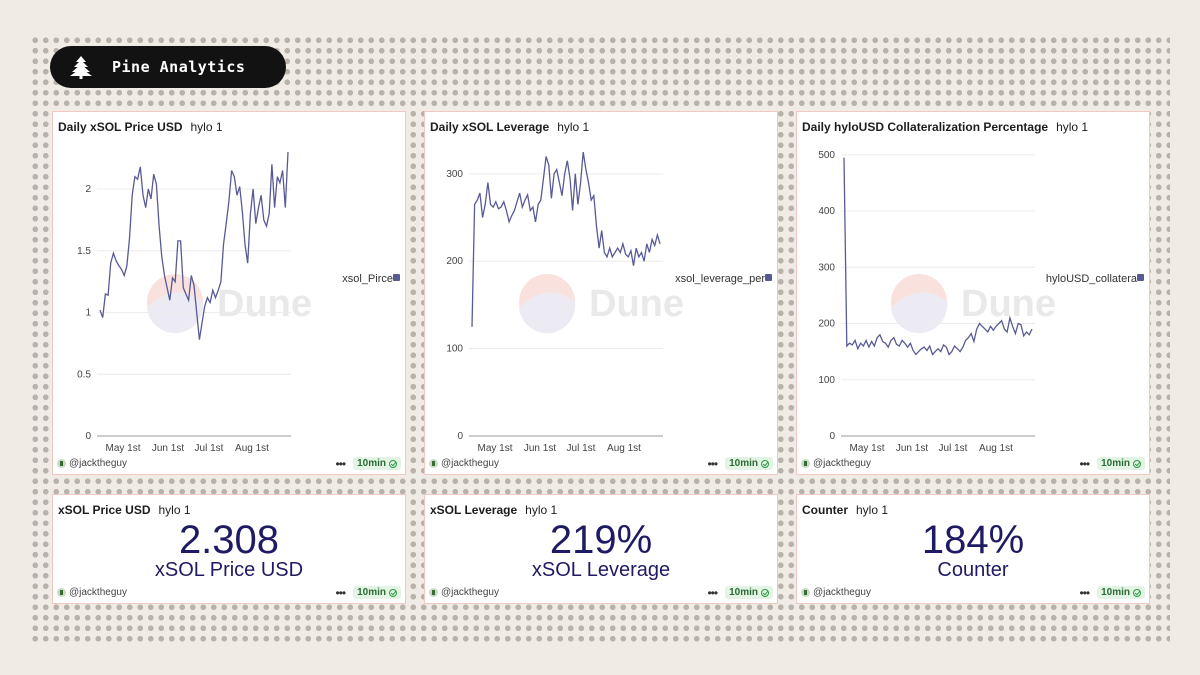  I want to click on card-title: xSOL Leverage hylo 1, so click(493, 510).